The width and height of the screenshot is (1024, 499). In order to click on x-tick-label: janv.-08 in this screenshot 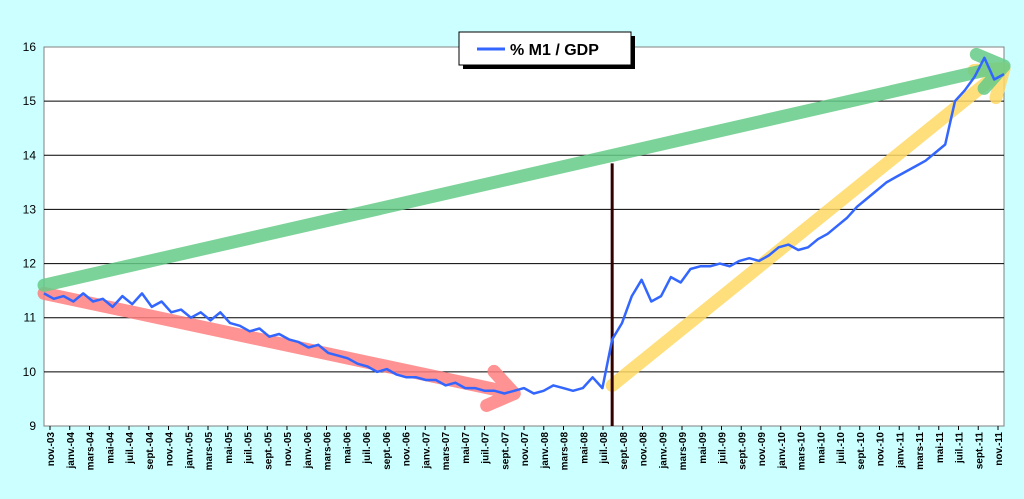, I will do `click(545, 451)`.